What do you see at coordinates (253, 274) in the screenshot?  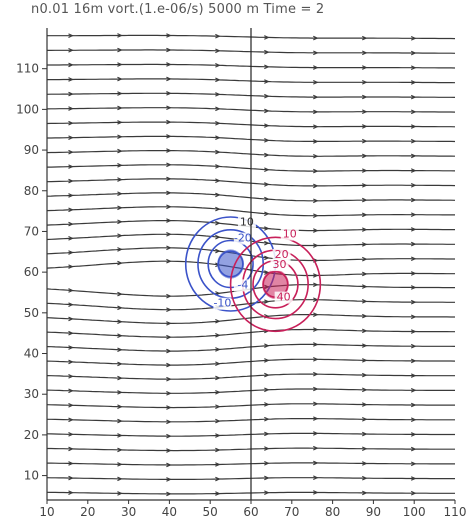 I see `contour-layer` at bounding box center [253, 274].